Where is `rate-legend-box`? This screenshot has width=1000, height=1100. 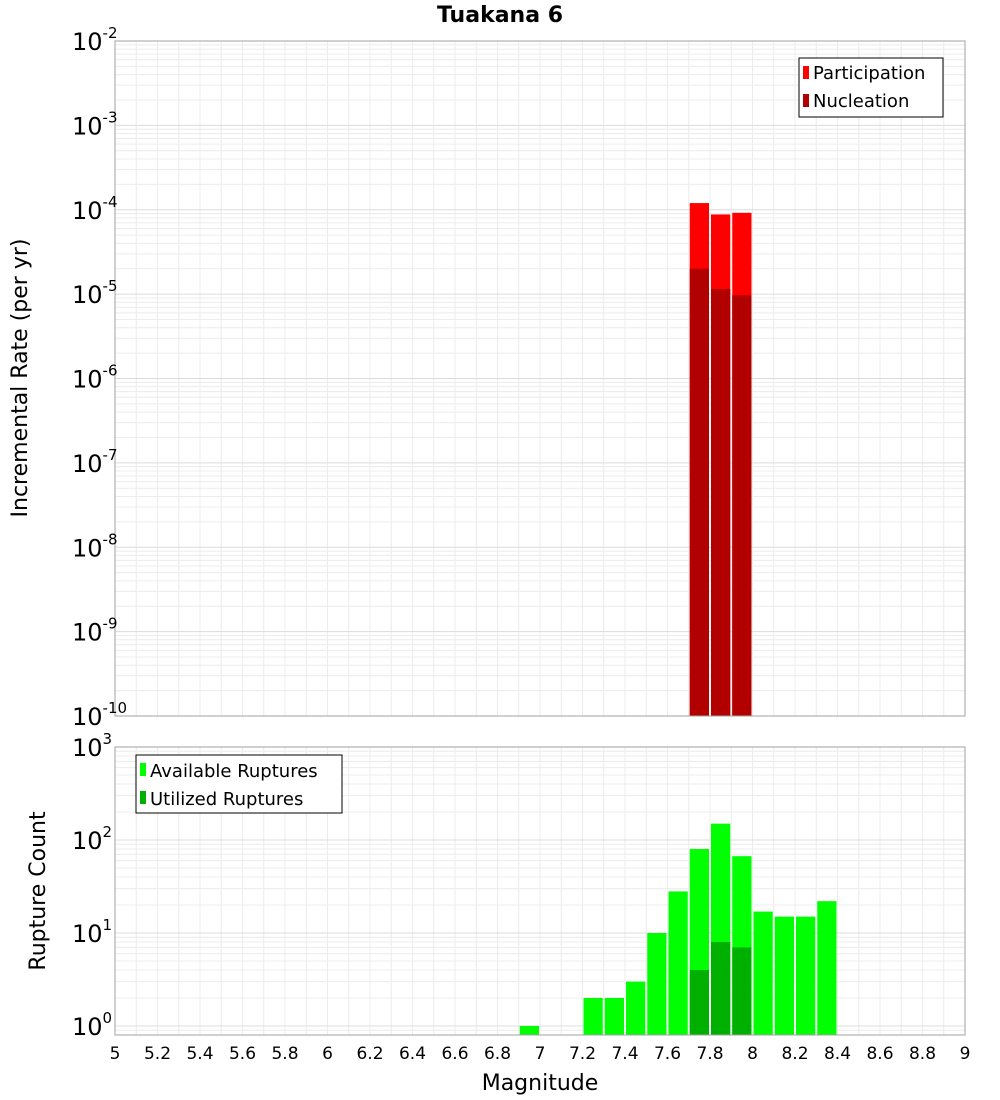 rate-legend-box is located at coordinates (871, 87).